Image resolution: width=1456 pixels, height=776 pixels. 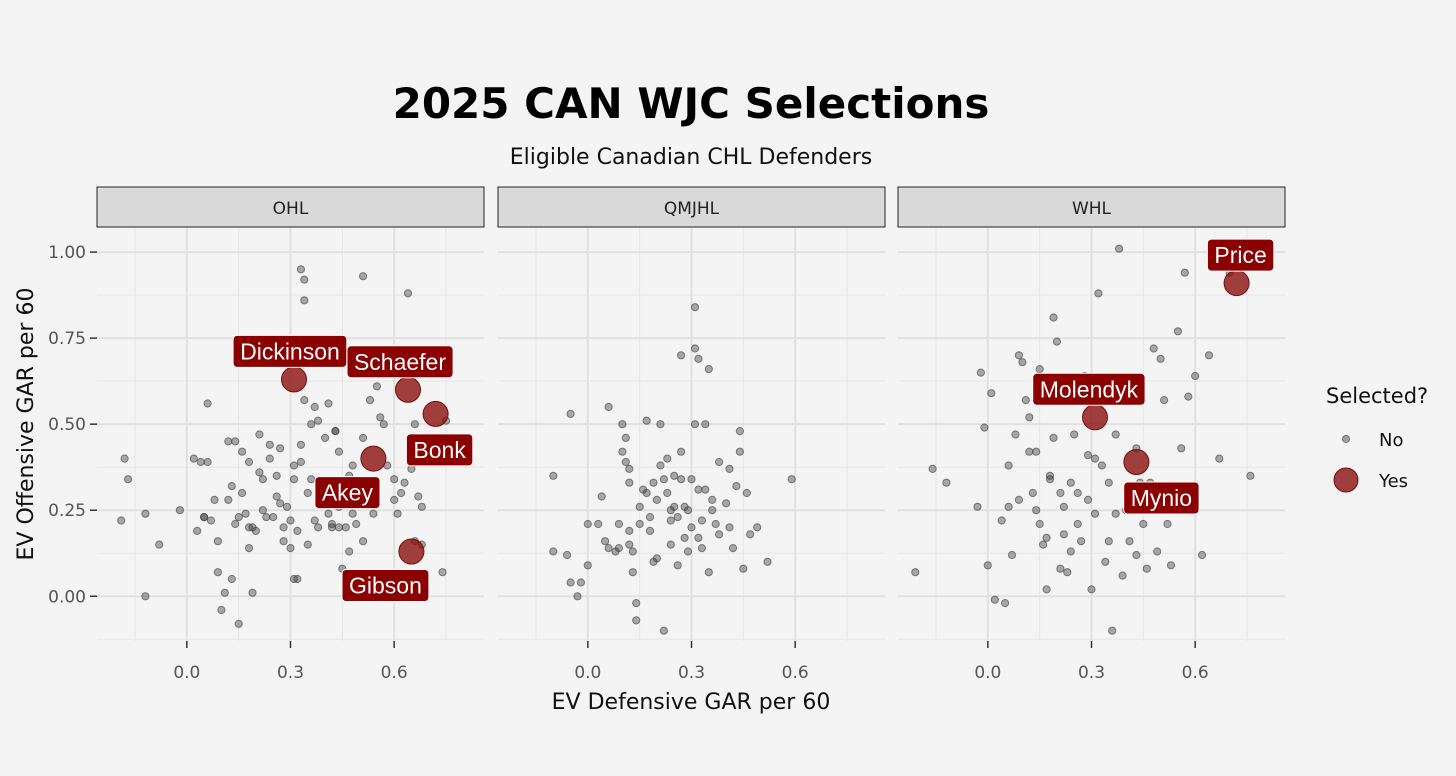 What do you see at coordinates (373, 458) in the screenshot?
I see `point-selected-akey` at bounding box center [373, 458].